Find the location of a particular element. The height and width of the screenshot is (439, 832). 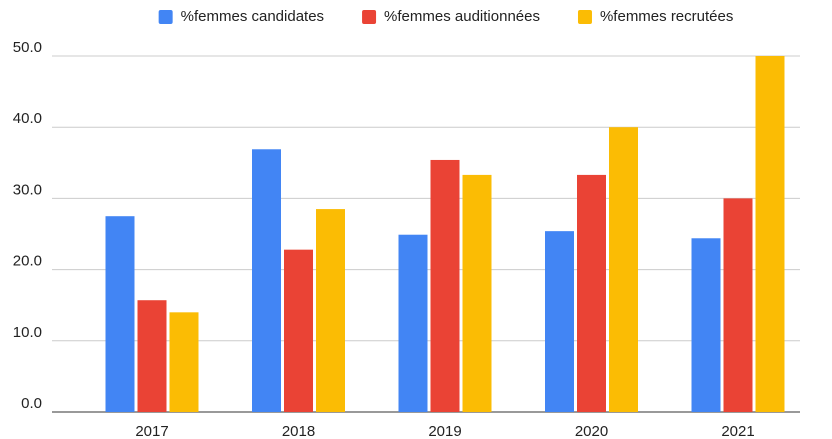

x-tick-label: 2018 is located at coordinates (298, 431).